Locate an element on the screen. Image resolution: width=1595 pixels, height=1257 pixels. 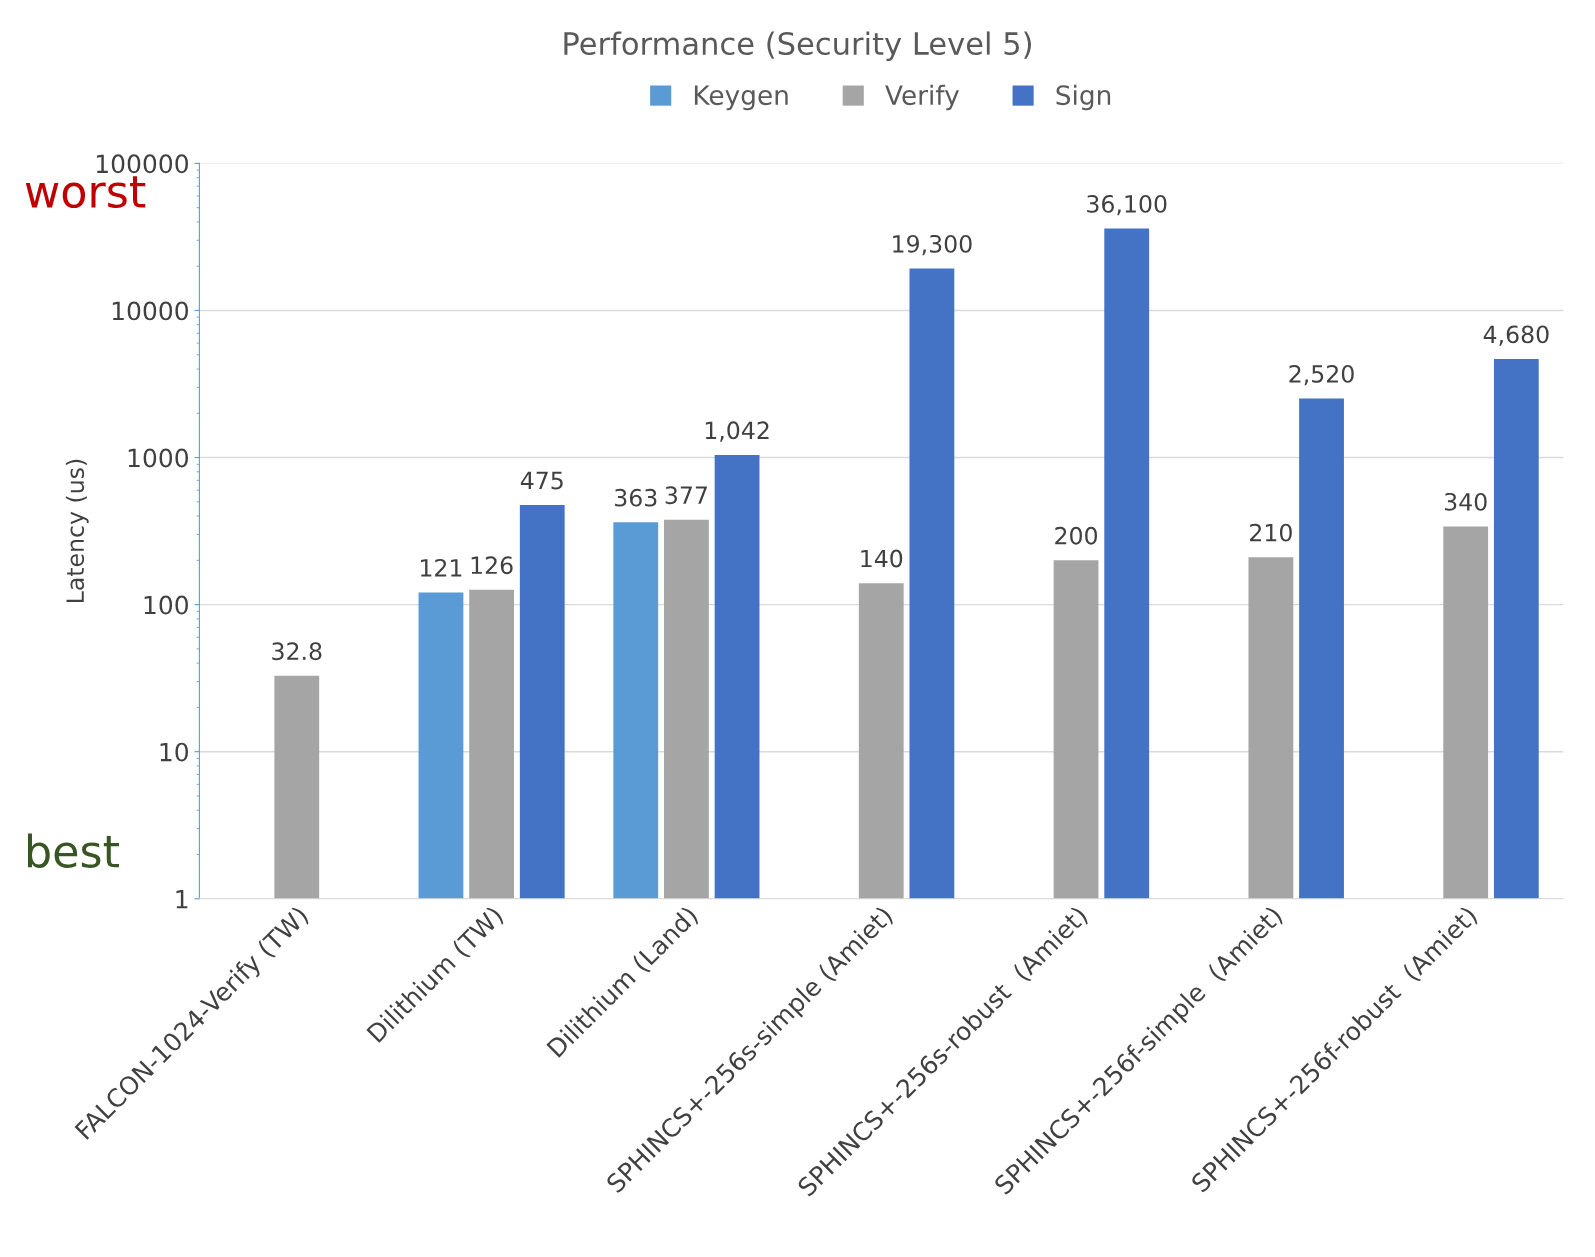
data-label: 140 is located at coordinates (882, 558).